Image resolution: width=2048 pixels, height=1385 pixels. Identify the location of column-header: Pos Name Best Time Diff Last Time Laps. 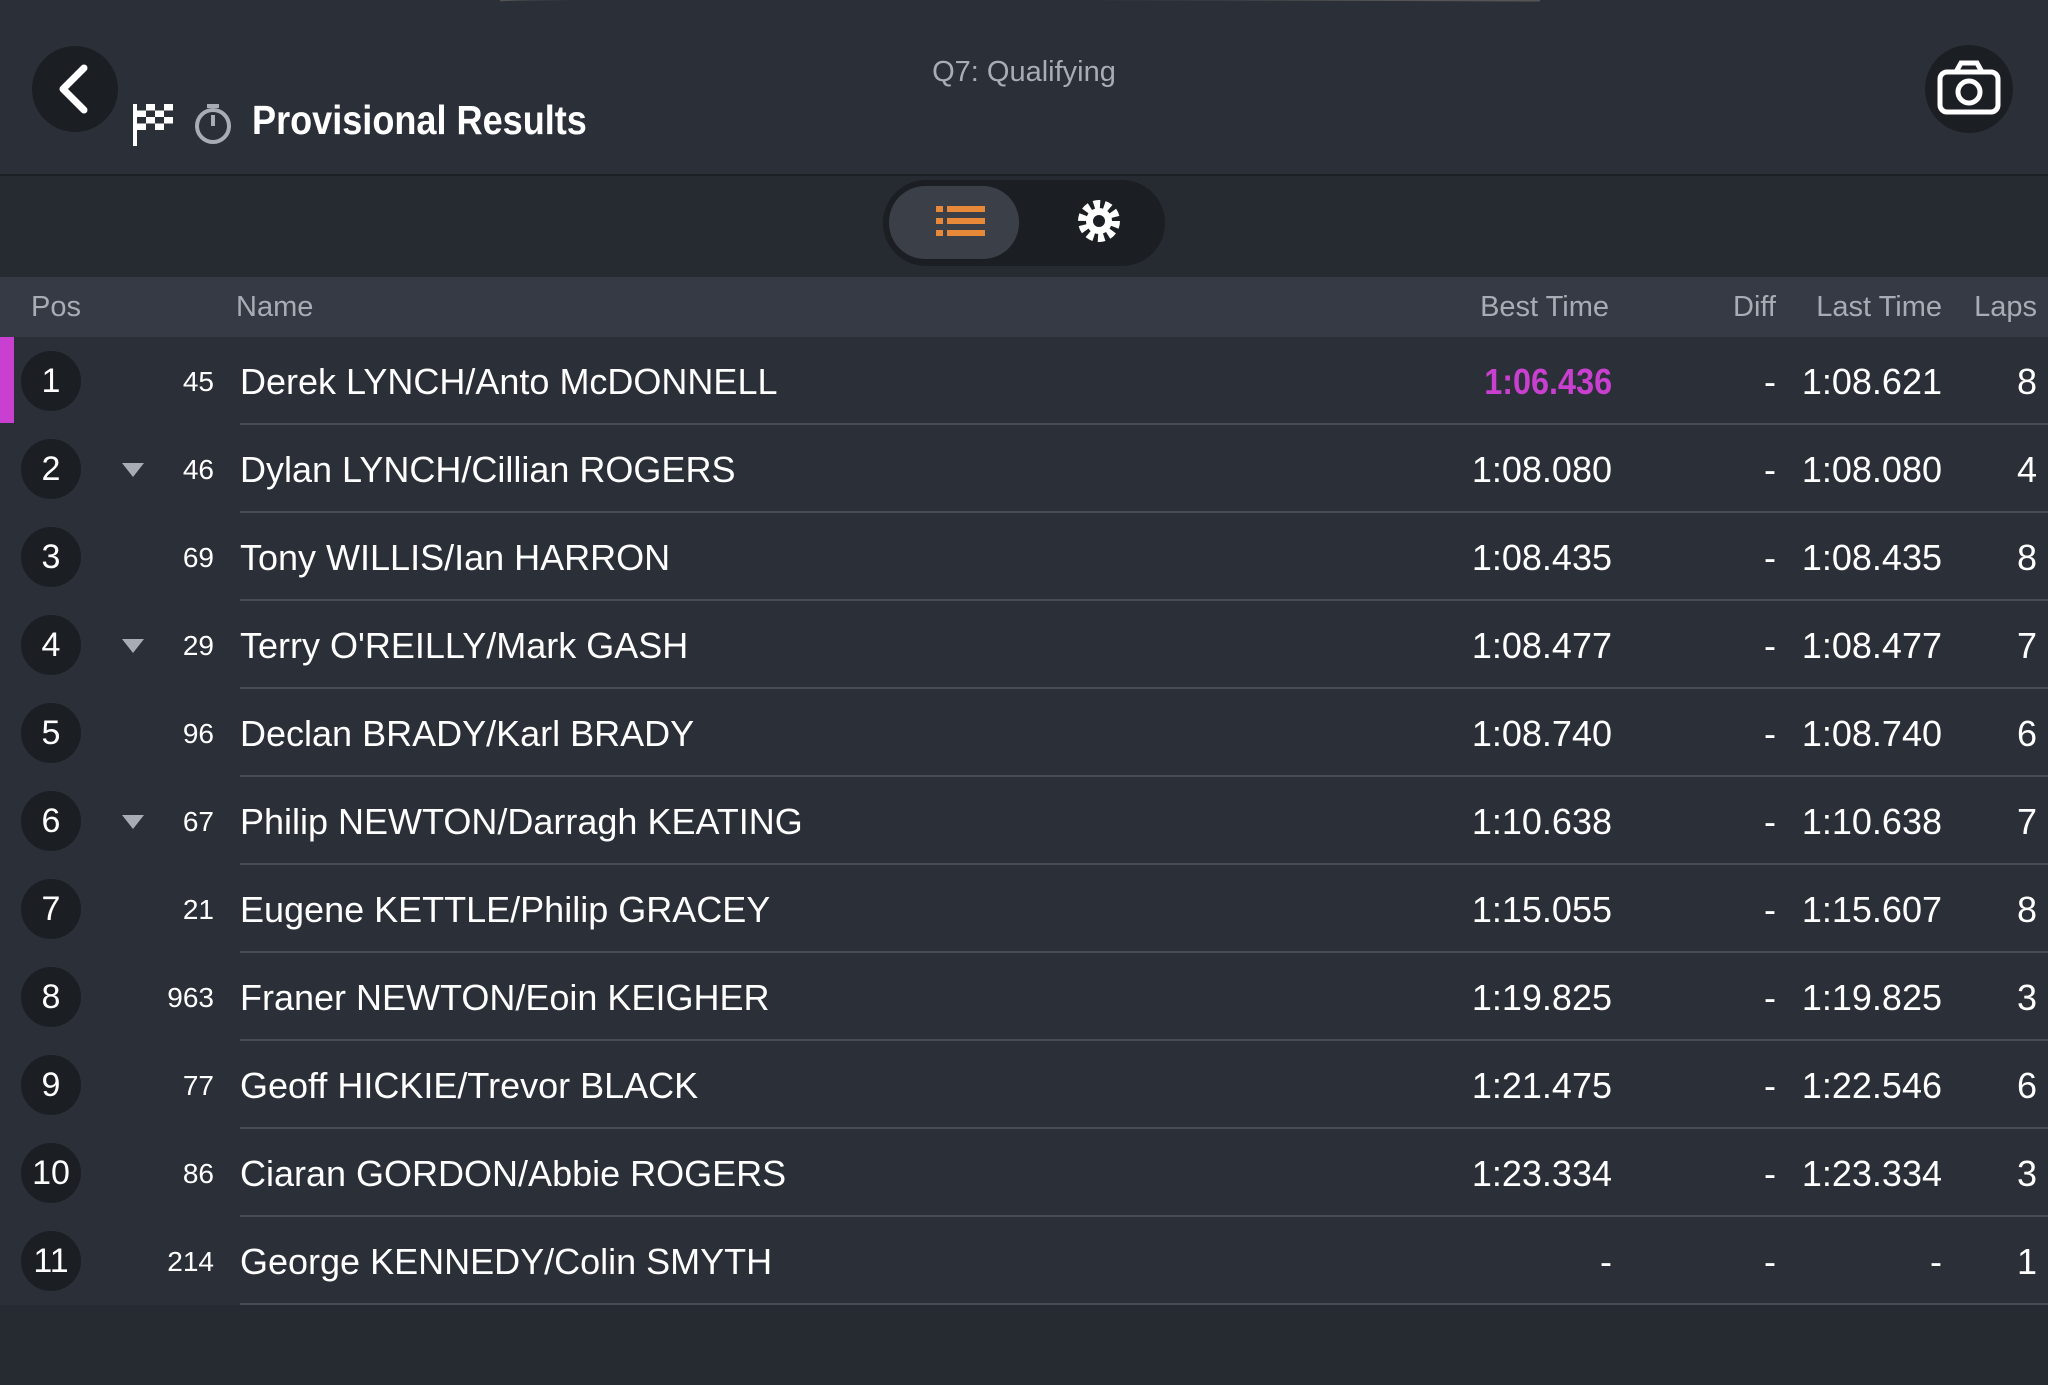
(1024, 307).